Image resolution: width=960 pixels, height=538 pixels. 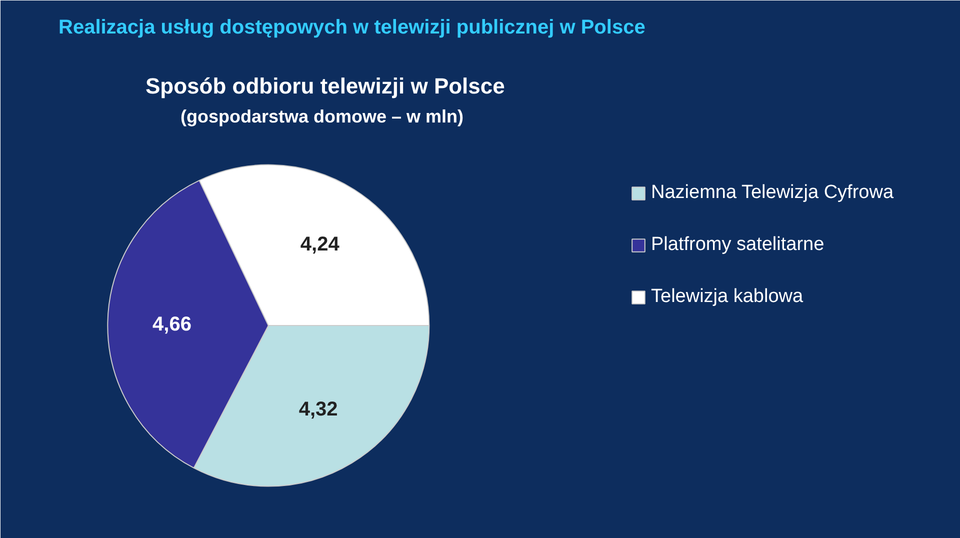 I want to click on data-label: 4,32, so click(x=318, y=409).